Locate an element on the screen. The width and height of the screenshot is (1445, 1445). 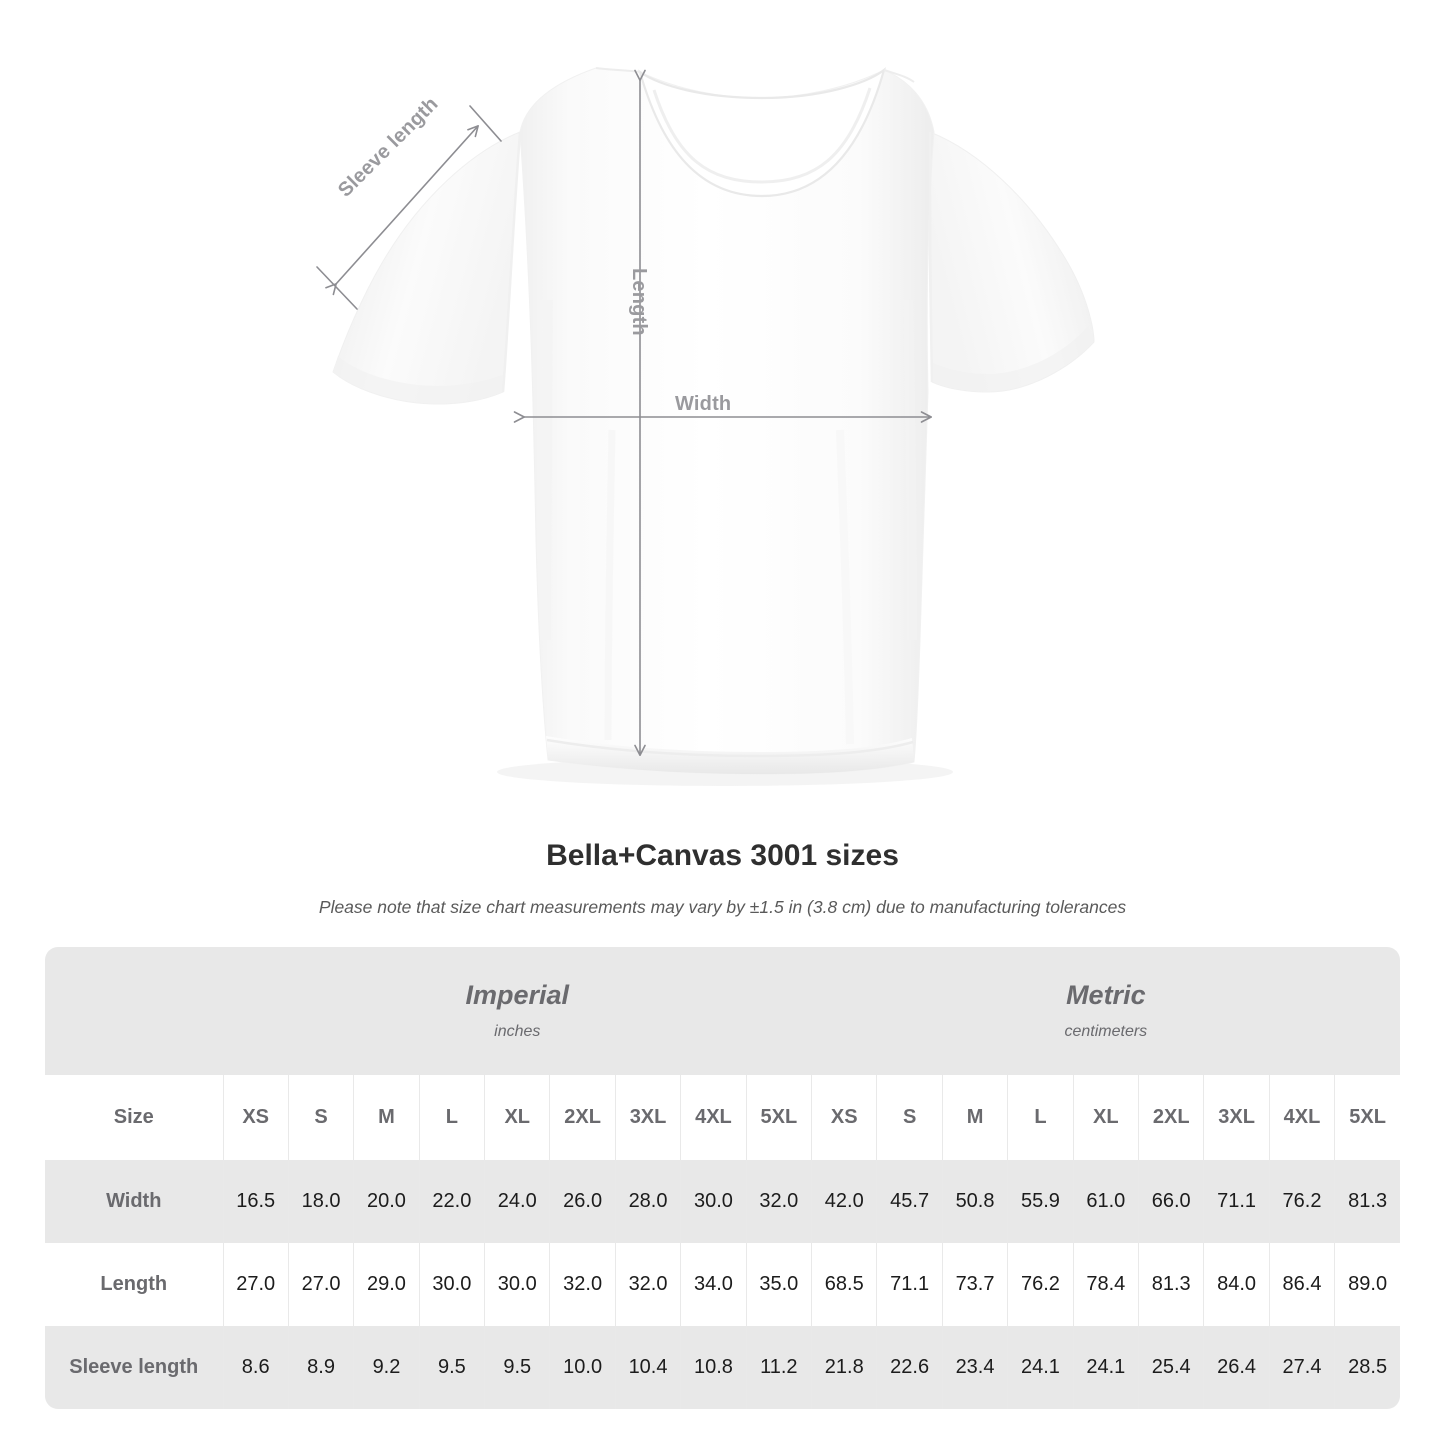
cell-width-imp-m: 20.0 is located at coordinates (386, 1201).